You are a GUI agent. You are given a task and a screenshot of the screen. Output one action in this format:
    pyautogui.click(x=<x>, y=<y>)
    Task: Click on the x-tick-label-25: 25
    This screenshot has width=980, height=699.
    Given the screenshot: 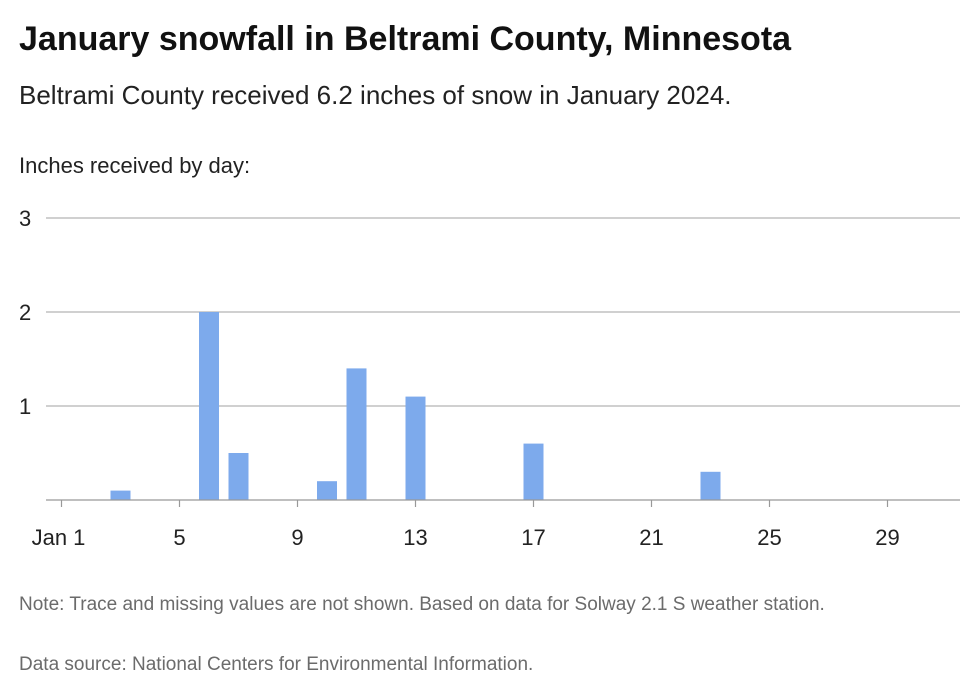 What is the action you would take?
    pyautogui.click(x=769, y=537)
    